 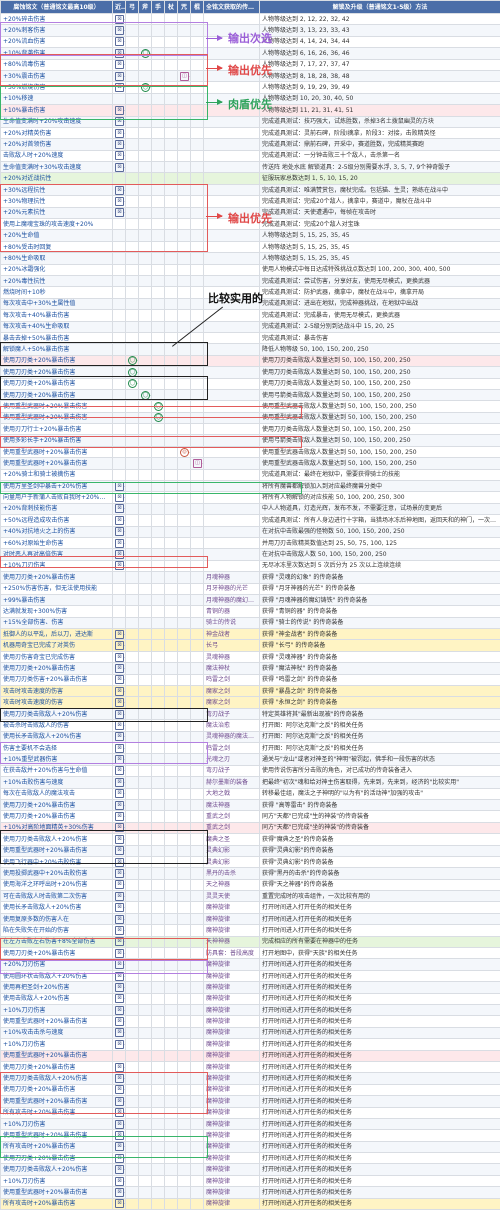 I want to click on inscription-name: 使用刀刃类伤害+20%暴击伤害, so click(x=57, y=679).